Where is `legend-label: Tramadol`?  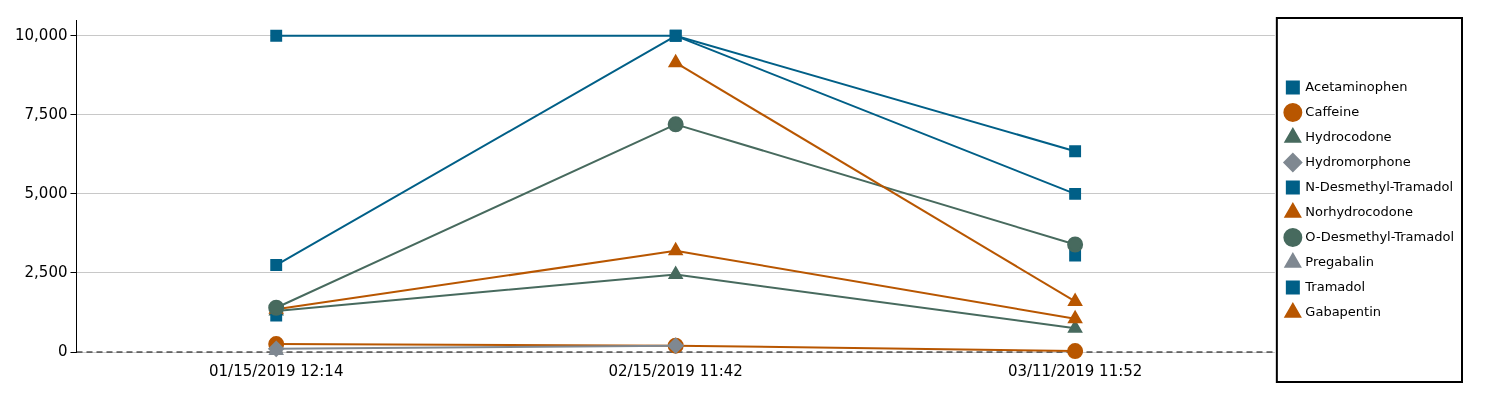
legend-label: Tramadol is located at coordinates (1335, 286).